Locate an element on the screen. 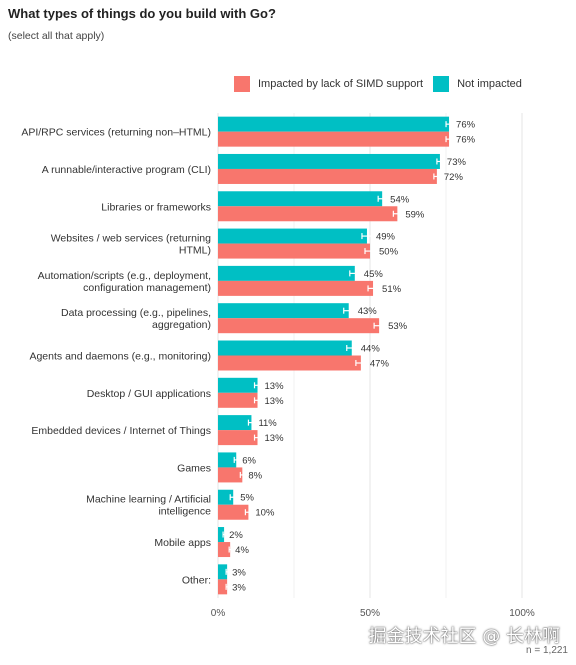  data-label: 44% is located at coordinates (371, 349).